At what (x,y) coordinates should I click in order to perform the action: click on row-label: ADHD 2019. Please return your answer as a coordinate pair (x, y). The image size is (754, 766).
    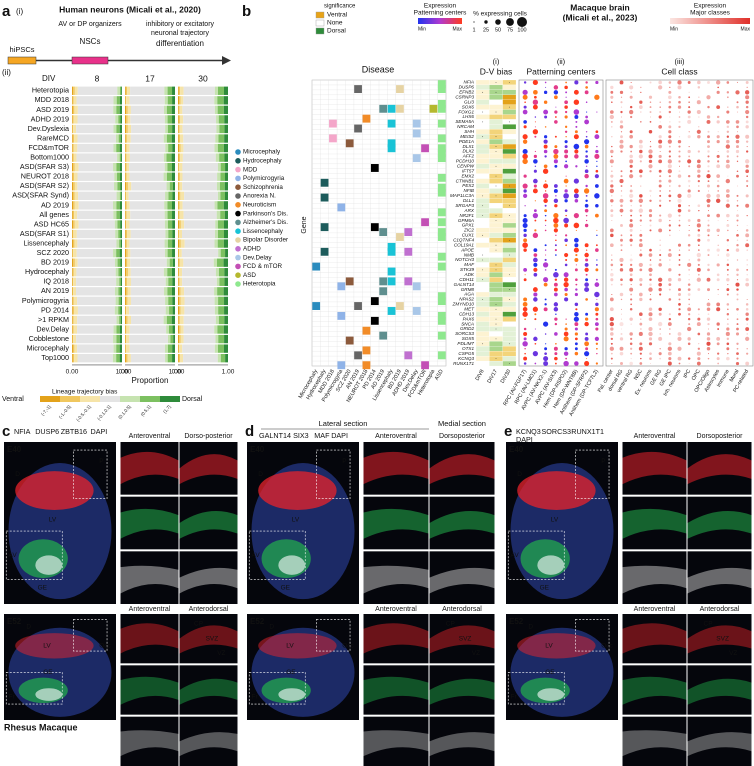
    Looking at the image, I should click on (50, 118).